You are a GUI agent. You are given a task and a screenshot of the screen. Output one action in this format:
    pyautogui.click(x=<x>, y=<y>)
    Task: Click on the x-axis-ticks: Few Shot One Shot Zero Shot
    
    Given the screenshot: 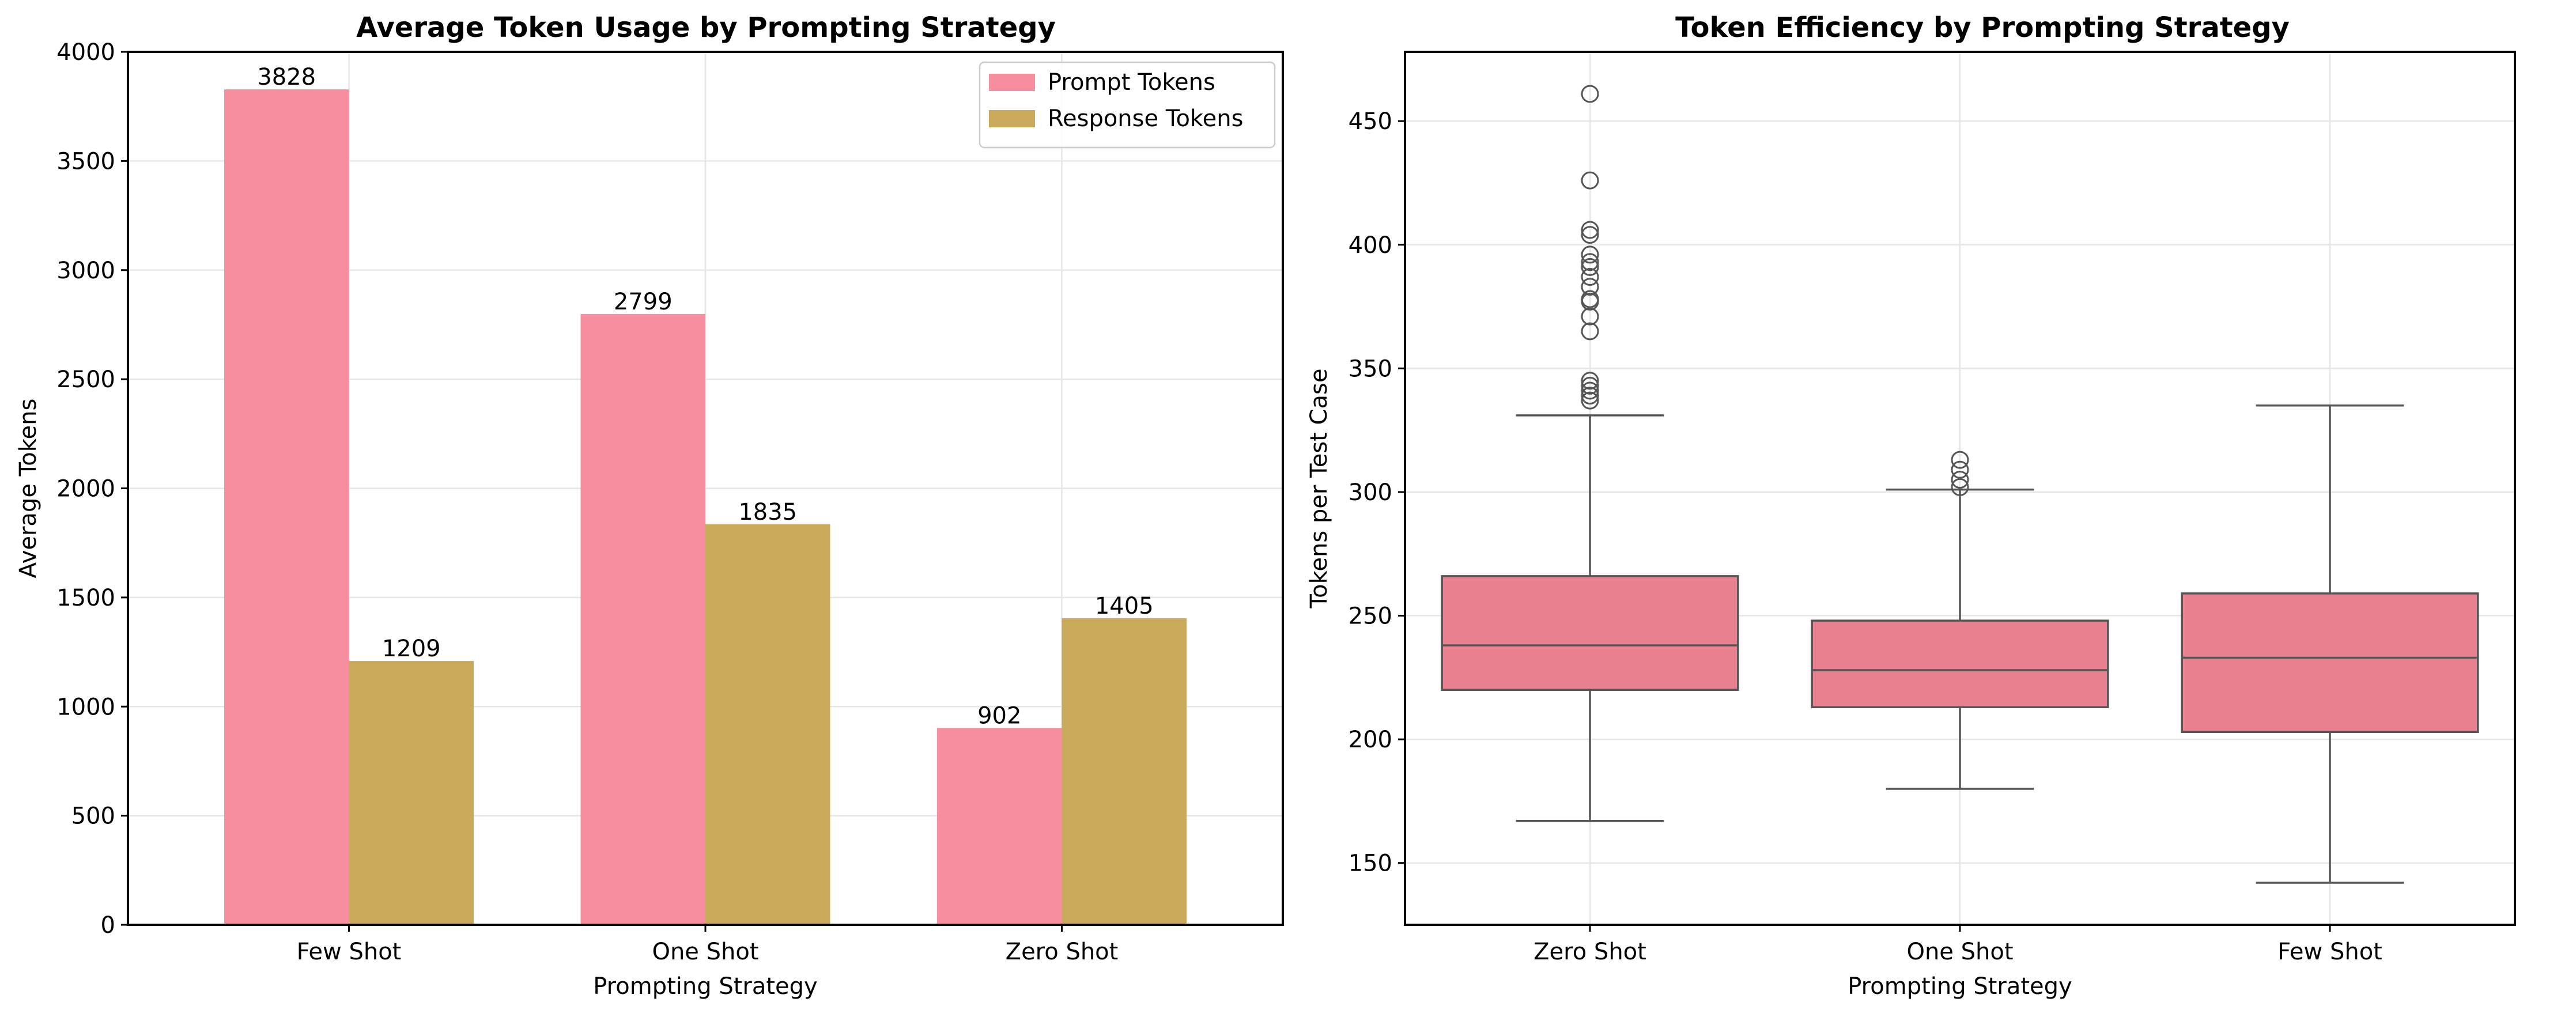 What is the action you would take?
    pyautogui.click(x=708, y=945)
    